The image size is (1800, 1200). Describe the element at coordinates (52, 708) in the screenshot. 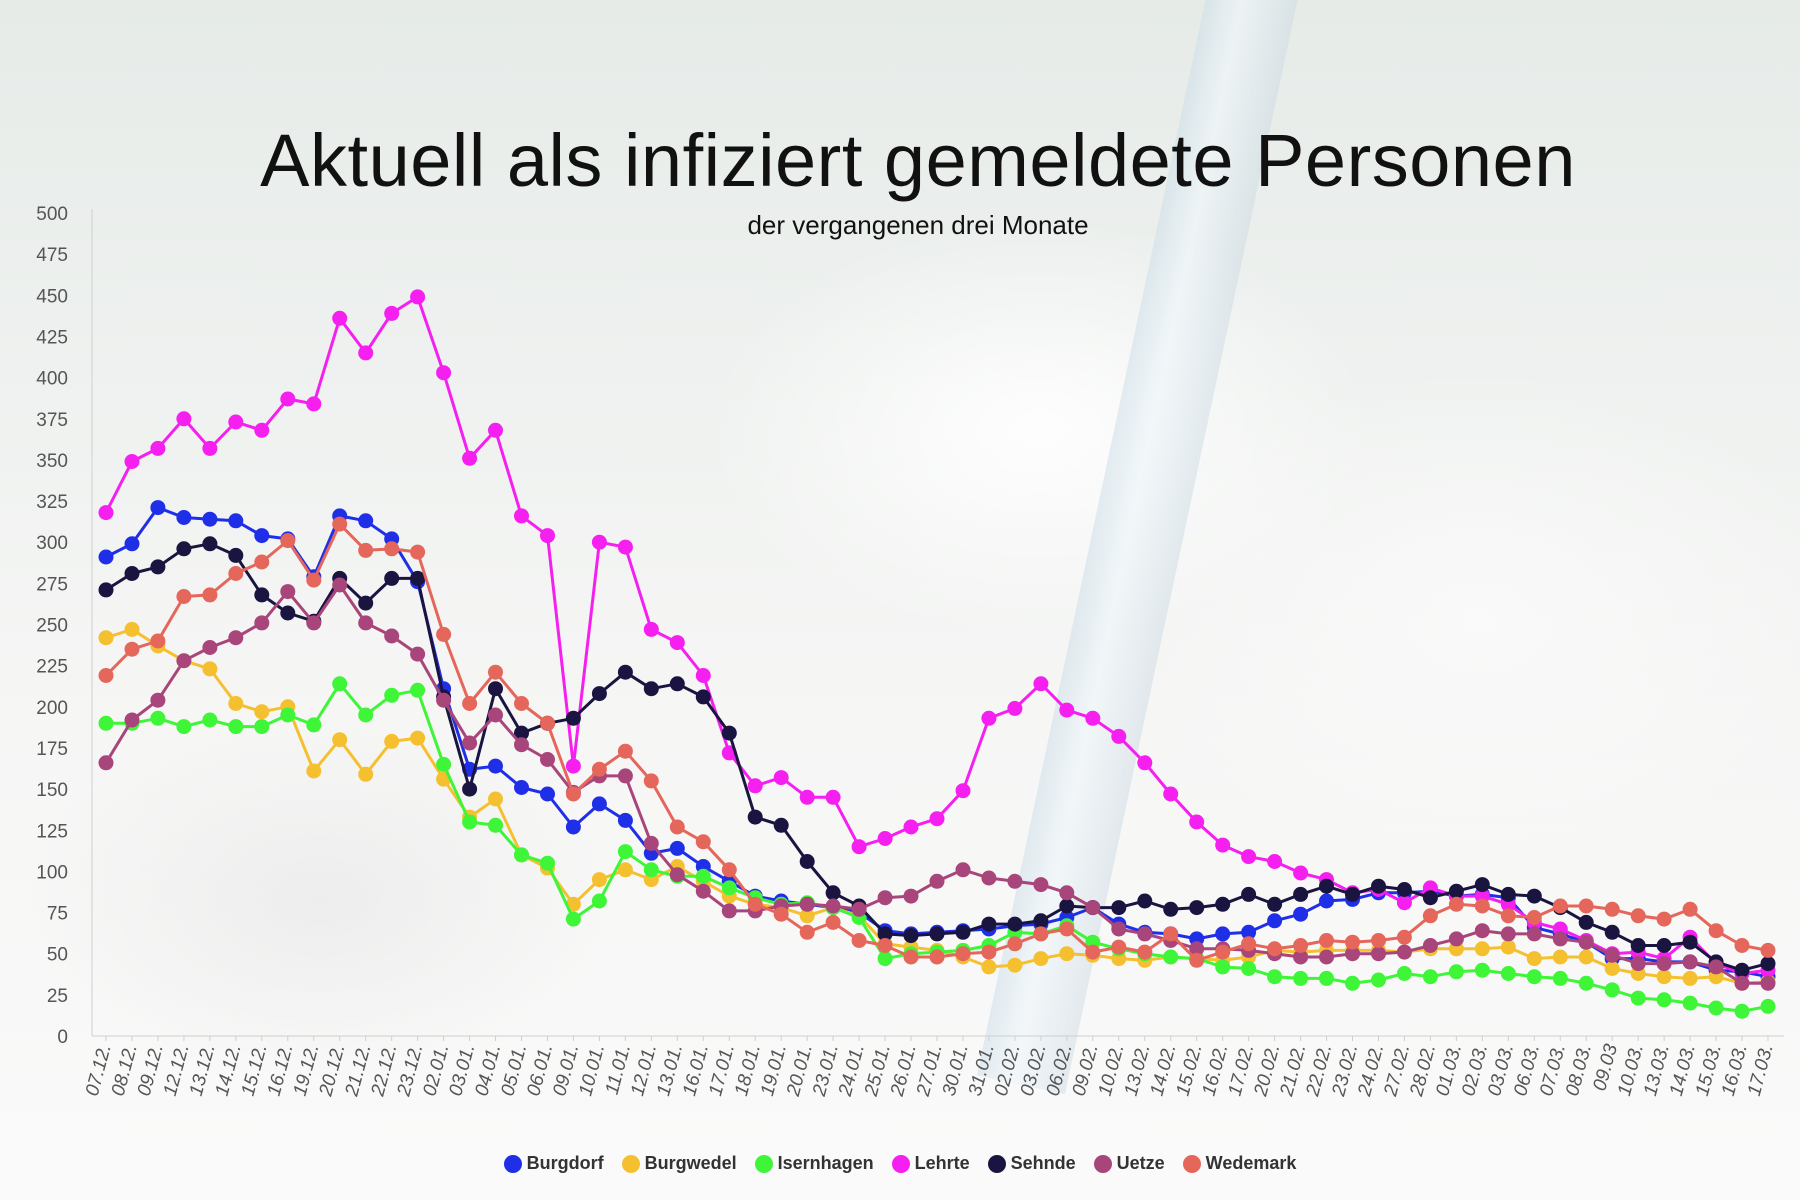

I see `y-tick-label: 200` at that location.